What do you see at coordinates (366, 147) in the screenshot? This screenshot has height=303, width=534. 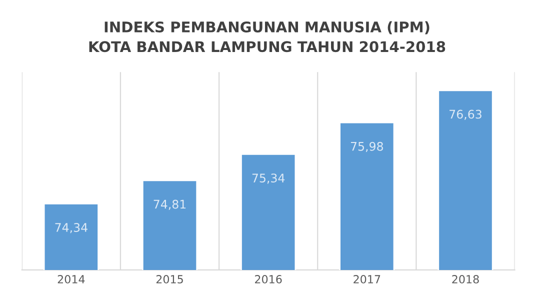 I see `data-label: 75,98` at bounding box center [366, 147].